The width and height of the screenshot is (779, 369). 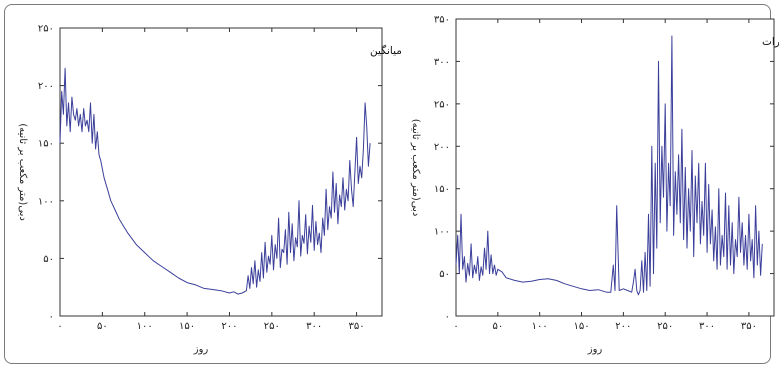 What do you see at coordinates (442, 20) in the screenshot?
I see `y-tick-label: ۳۵۰` at bounding box center [442, 20].